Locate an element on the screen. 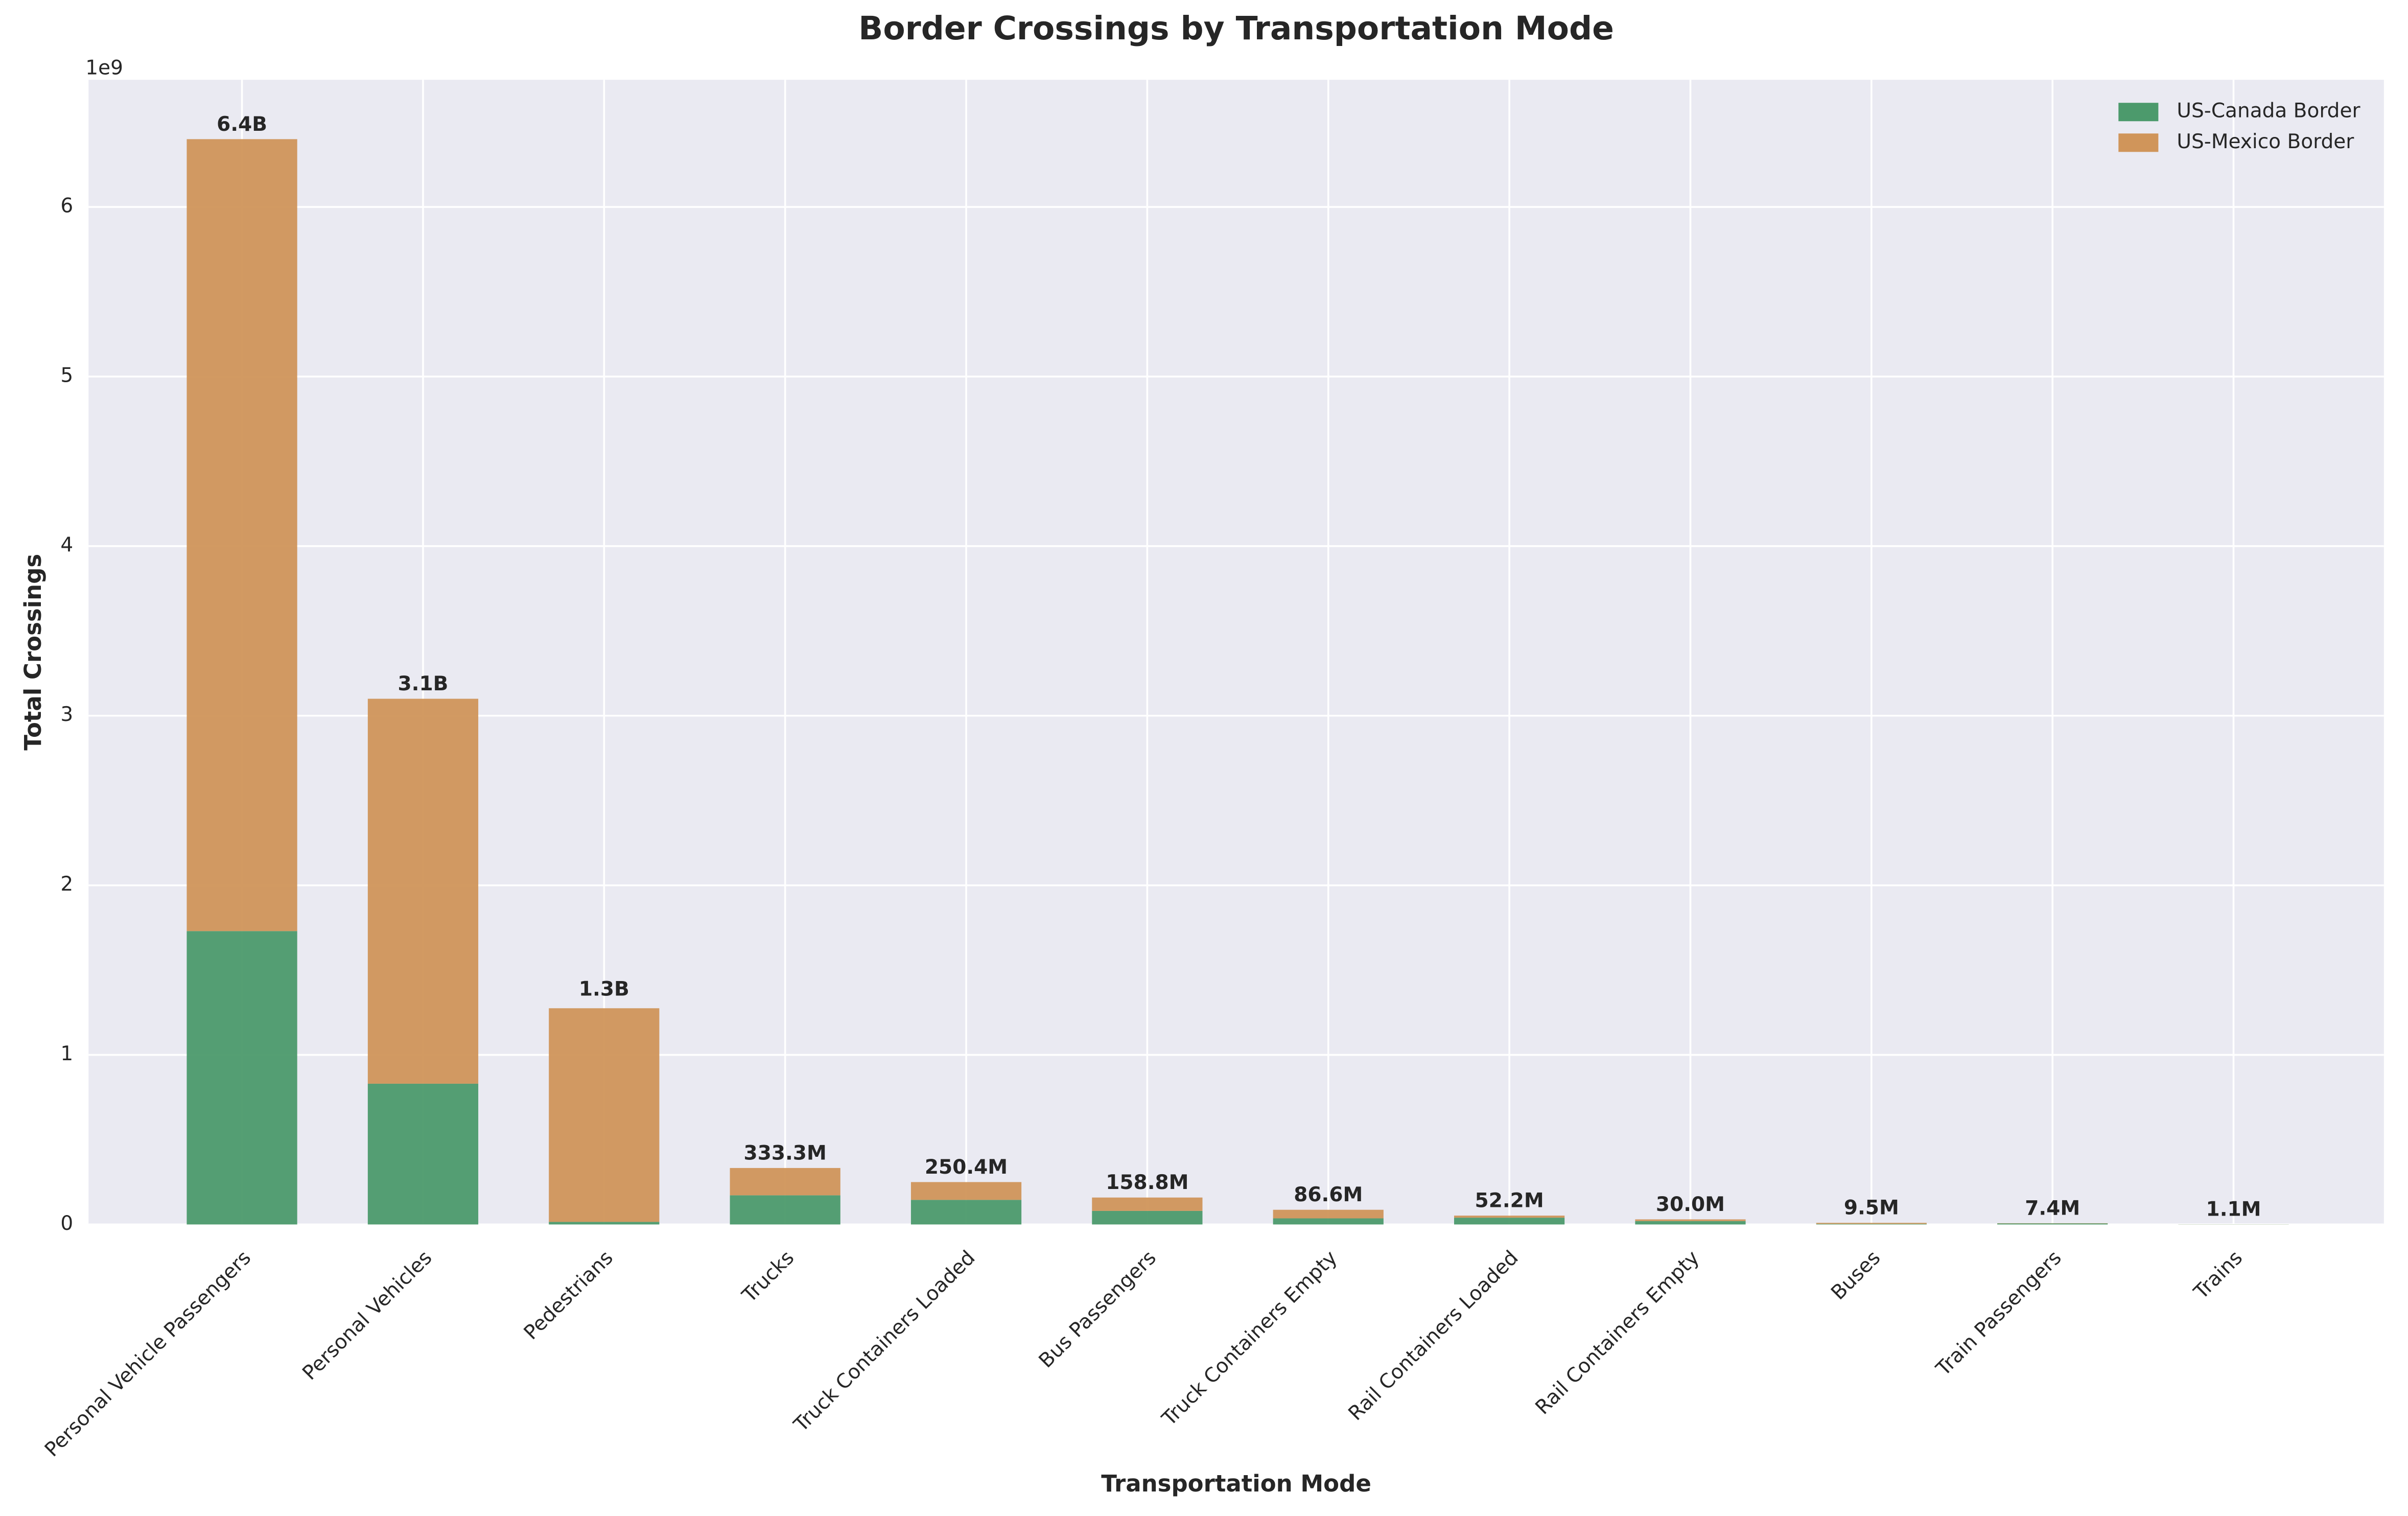 The image size is (2408, 1516). x-tick-label: Rail Containers Empty is located at coordinates (1617, 1332).